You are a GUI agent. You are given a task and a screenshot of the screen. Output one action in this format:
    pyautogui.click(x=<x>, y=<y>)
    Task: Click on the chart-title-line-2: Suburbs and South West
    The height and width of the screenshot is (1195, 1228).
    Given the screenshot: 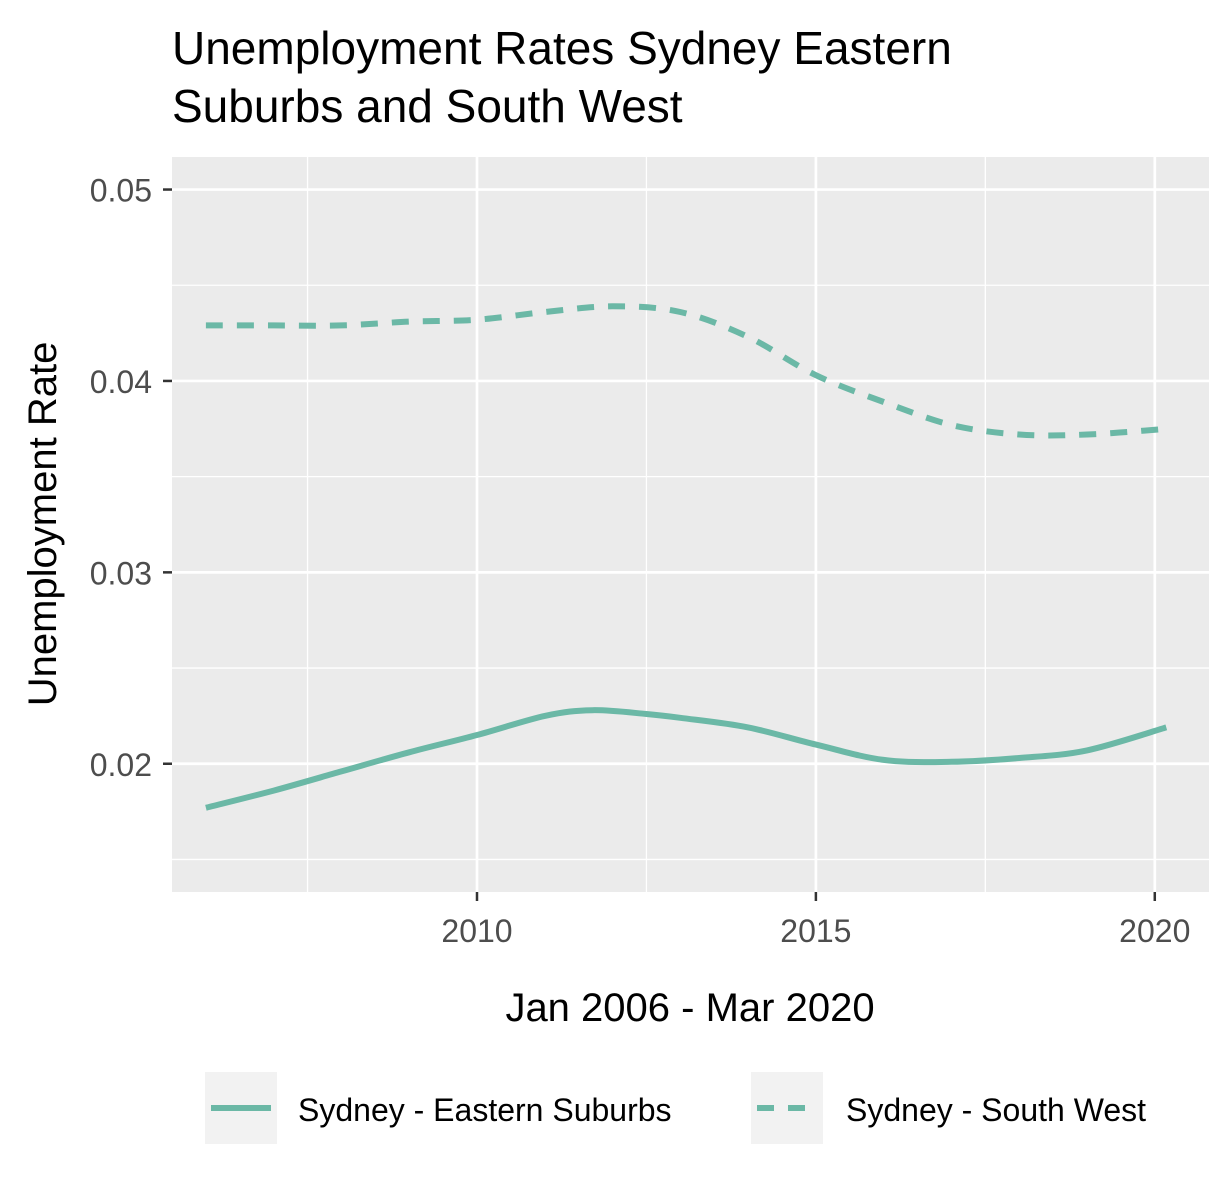 What is the action you would take?
    pyautogui.click(x=427, y=106)
    